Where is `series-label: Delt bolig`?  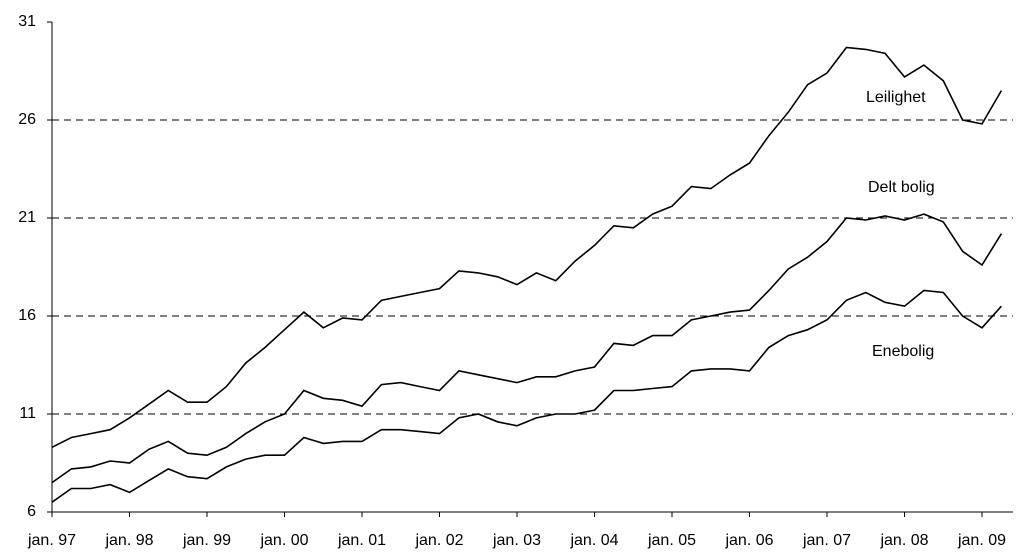
series-label: Delt bolig is located at coordinates (901, 187).